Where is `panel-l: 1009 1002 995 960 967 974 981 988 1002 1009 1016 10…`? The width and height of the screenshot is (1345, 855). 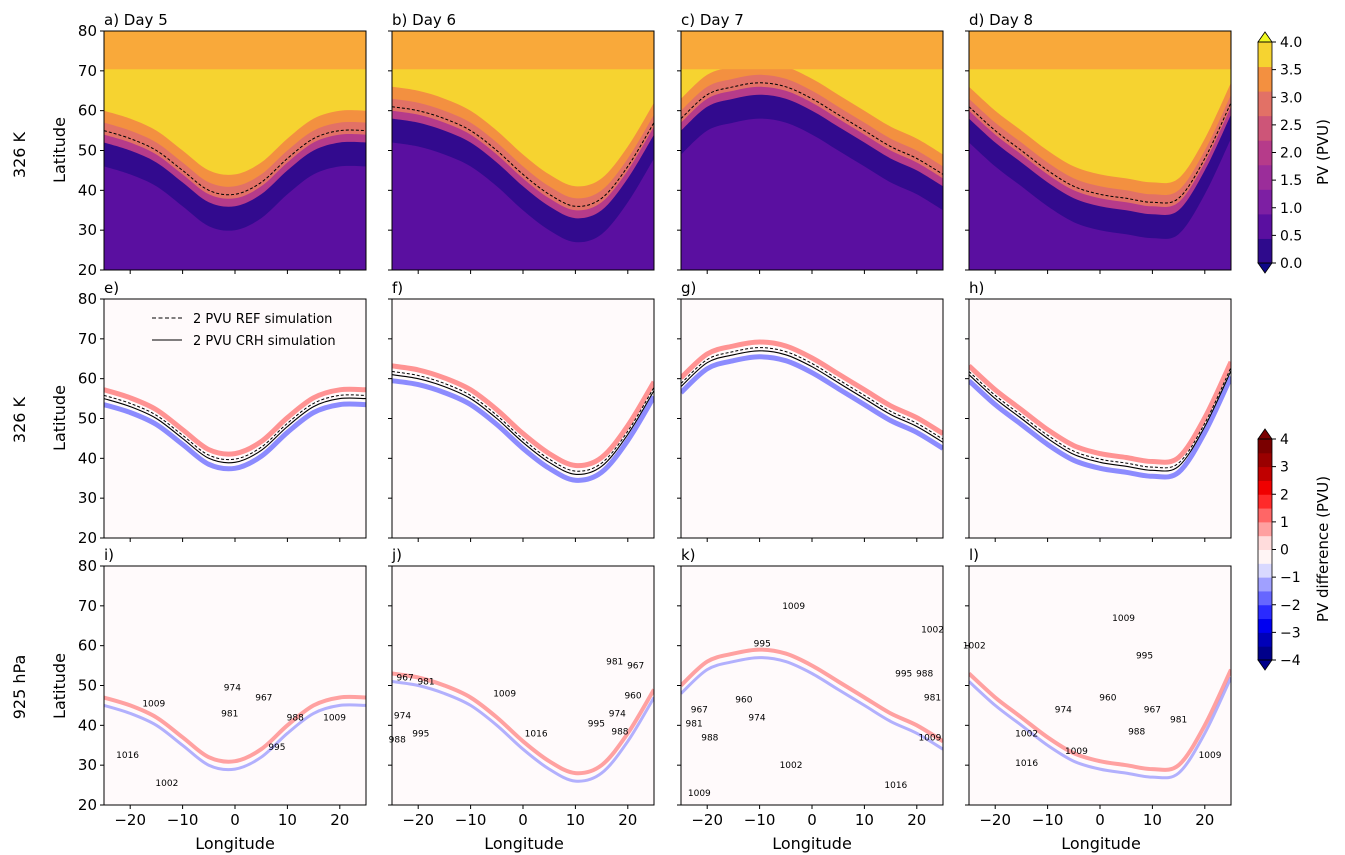 panel-l: 1009 1002 995 960 967 974 981 988 1002 1009 1016 10… is located at coordinates (1097, 687).